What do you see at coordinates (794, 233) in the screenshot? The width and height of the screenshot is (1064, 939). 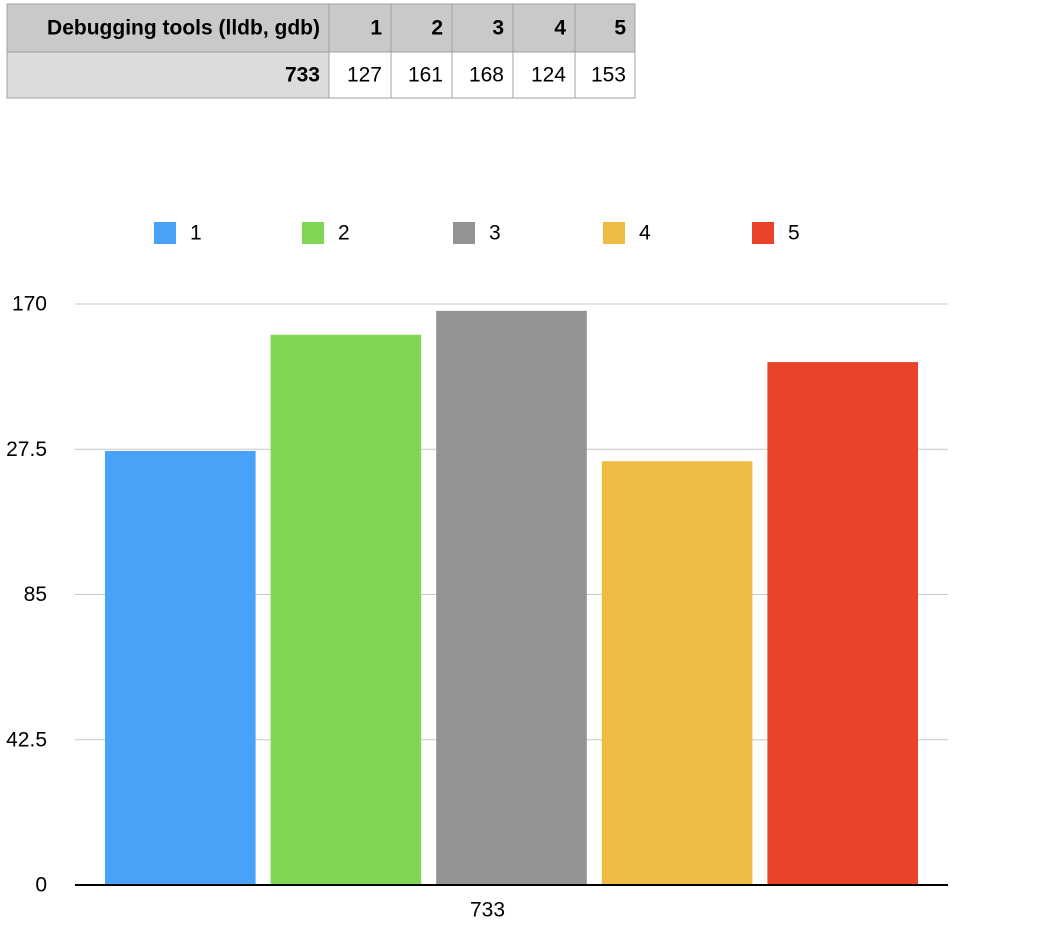 I see `legend-label: 5` at bounding box center [794, 233].